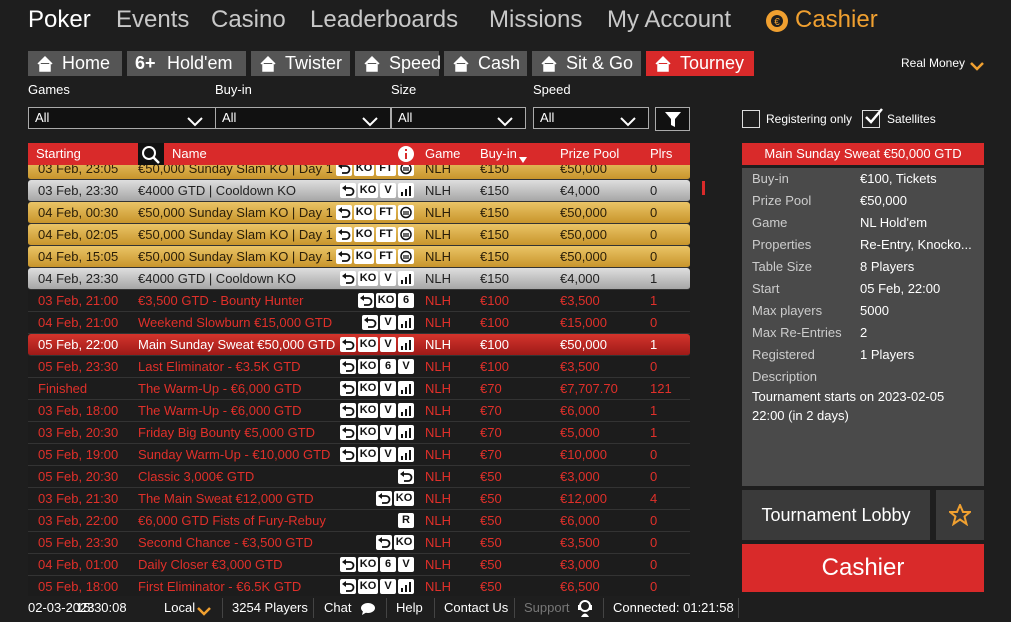 The height and width of the screenshot is (622, 1011). Describe the element at coordinates (58, 153) in the screenshot. I see `column-header: Starting` at that location.